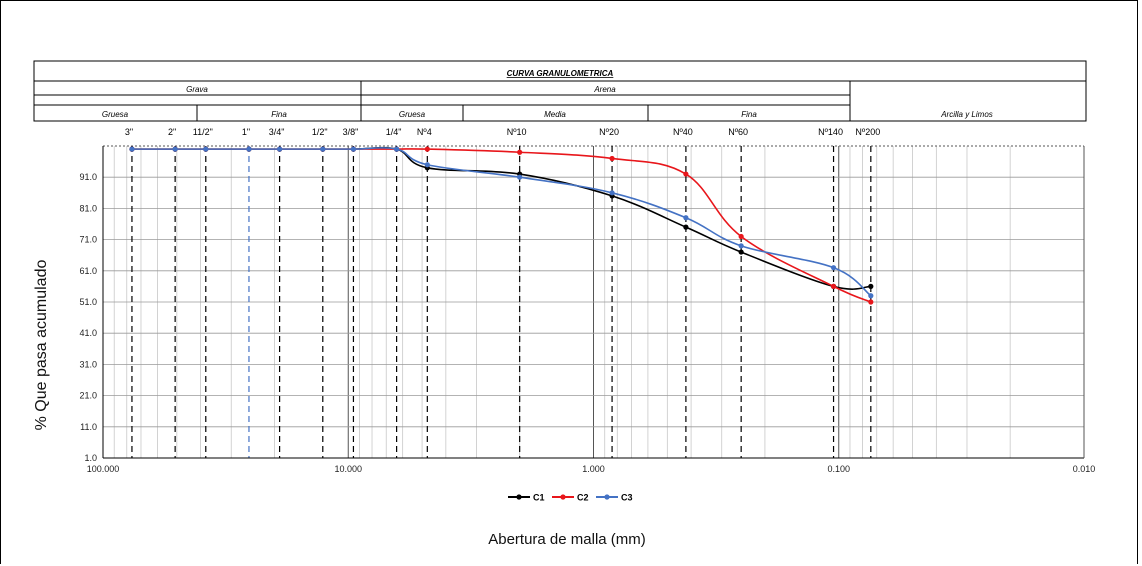  What do you see at coordinates (614, 498) in the screenshot?
I see `legend-item-c3: C3` at bounding box center [614, 498].